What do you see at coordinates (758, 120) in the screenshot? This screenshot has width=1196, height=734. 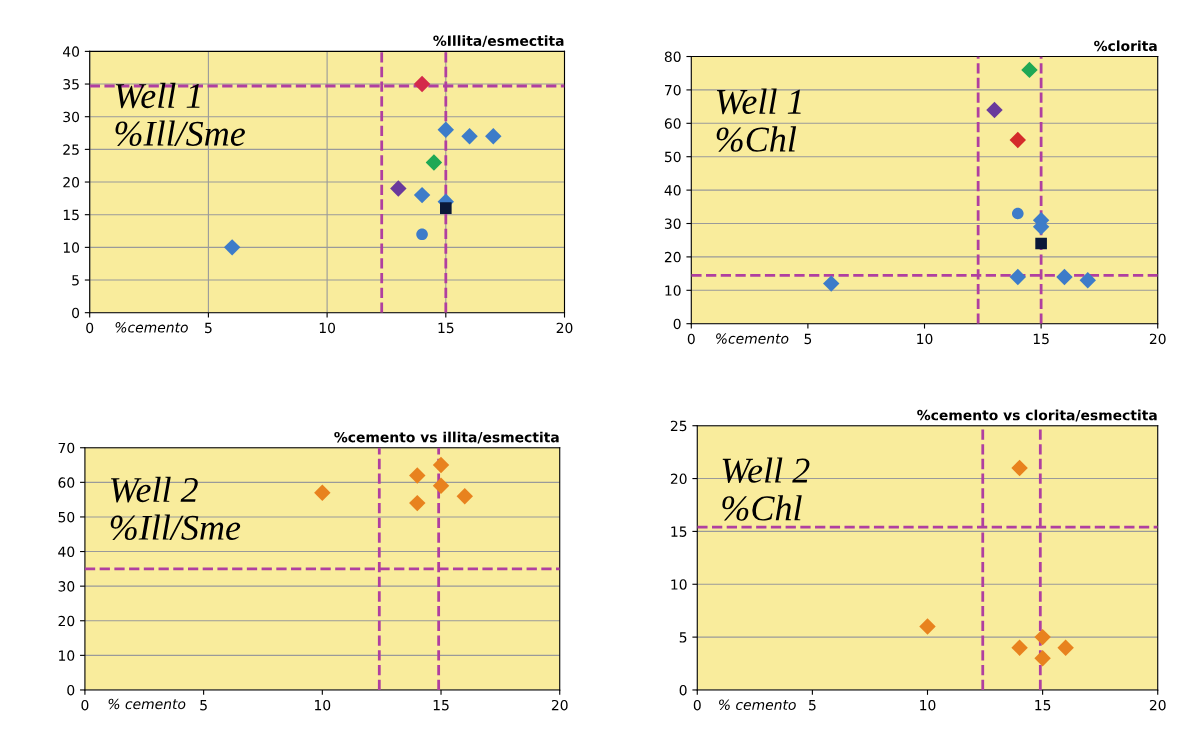 I see `annotation: Well 1 %Chl` at bounding box center [758, 120].